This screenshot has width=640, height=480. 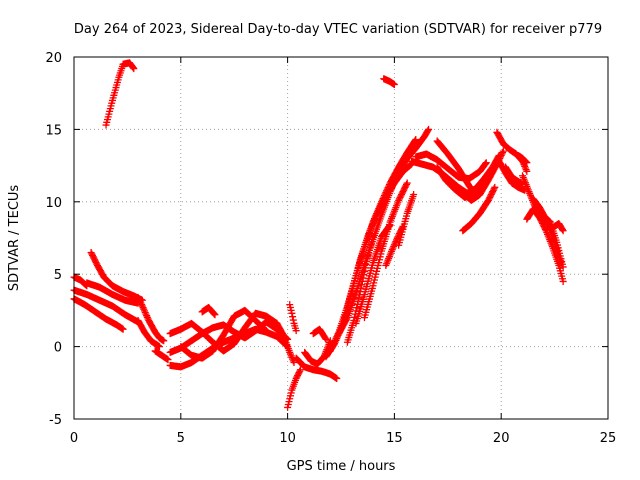 I want to click on y-tick-label: 0, so click(x=58, y=348).